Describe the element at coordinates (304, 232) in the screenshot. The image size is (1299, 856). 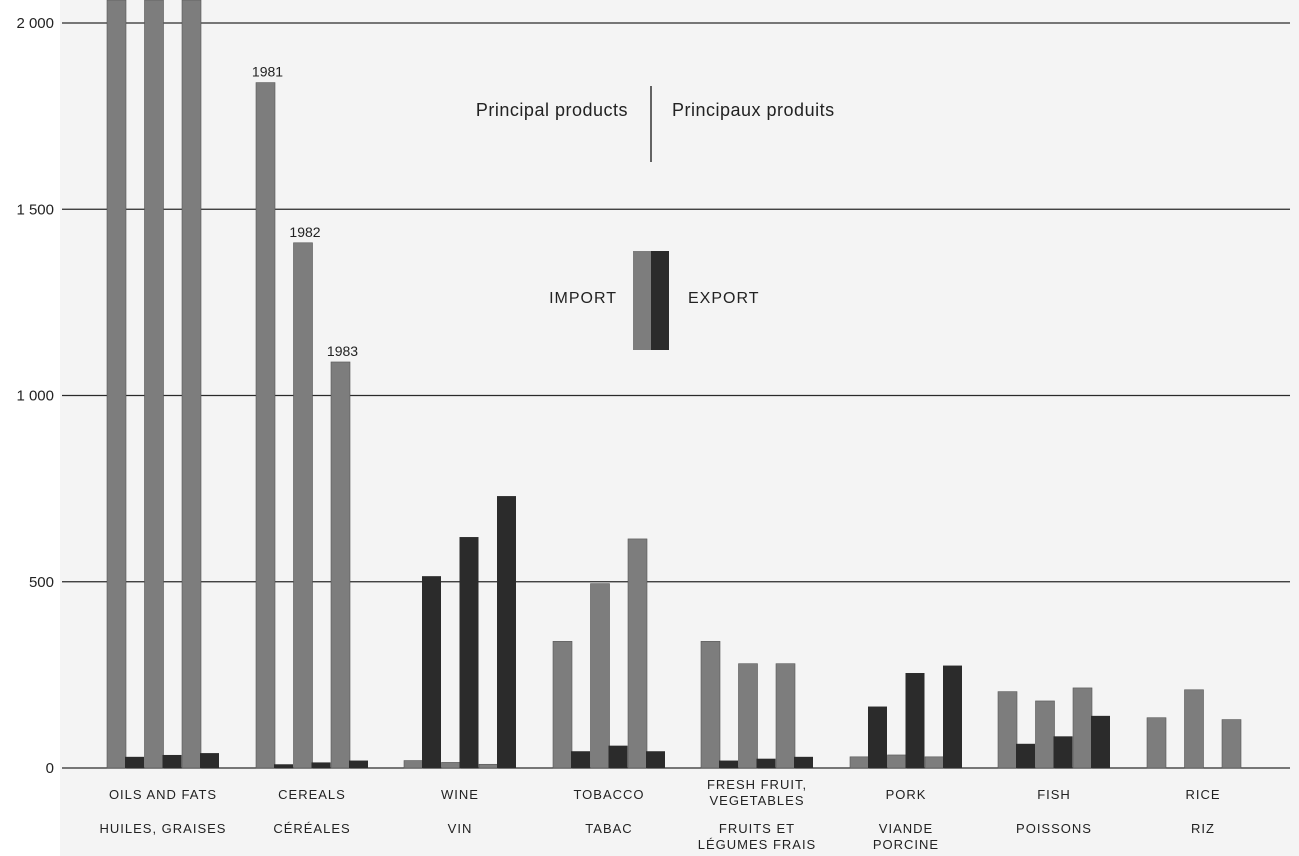
I see `year-label-1982: 1982` at that location.